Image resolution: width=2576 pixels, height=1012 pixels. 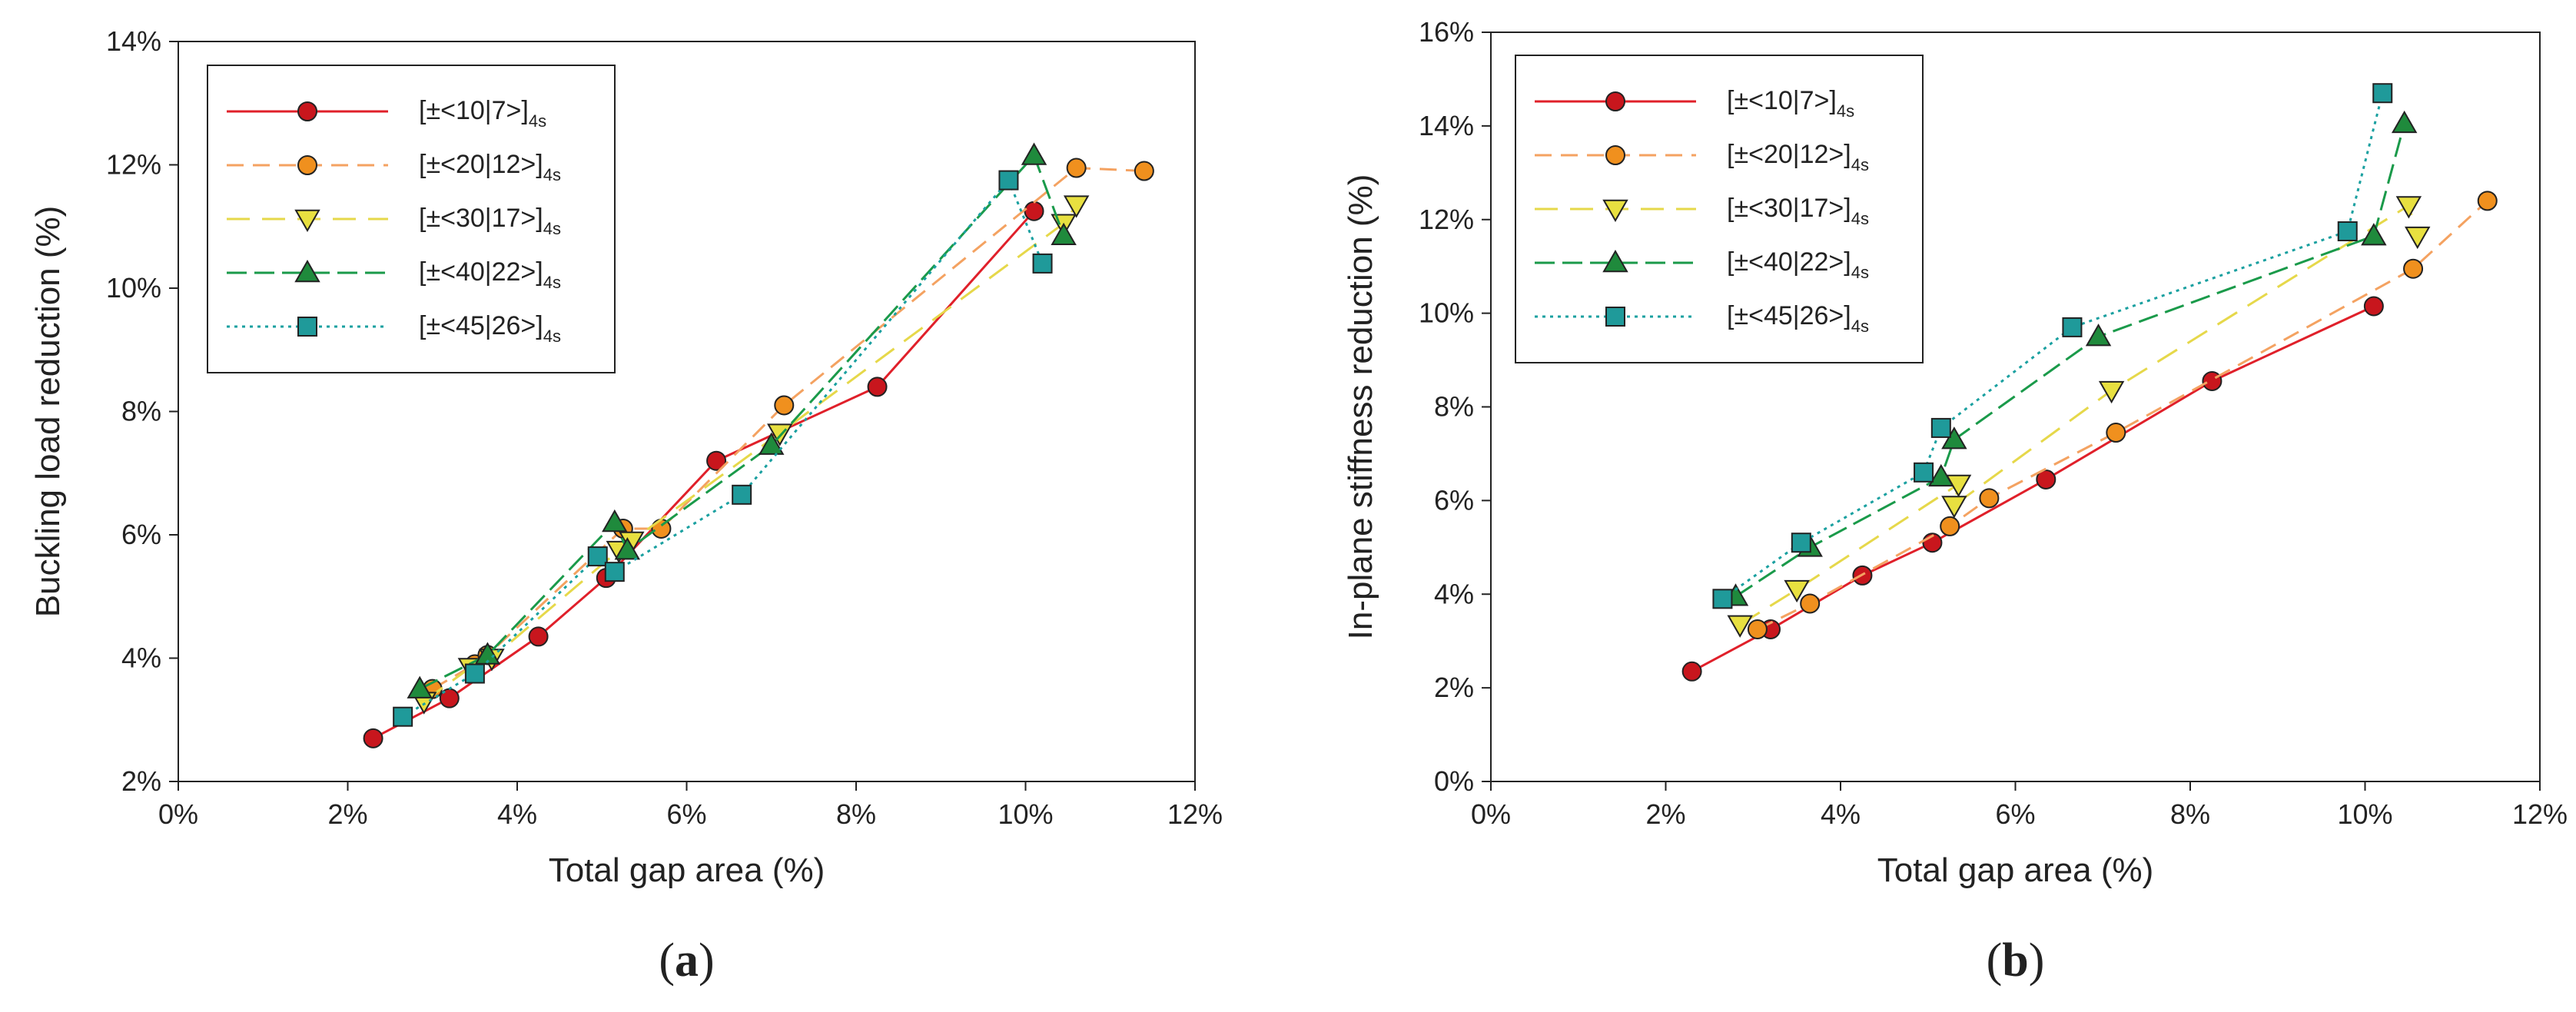 What do you see at coordinates (1454, 781) in the screenshot?
I see `y-tick-label: 0%` at bounding box center [1454, 781].